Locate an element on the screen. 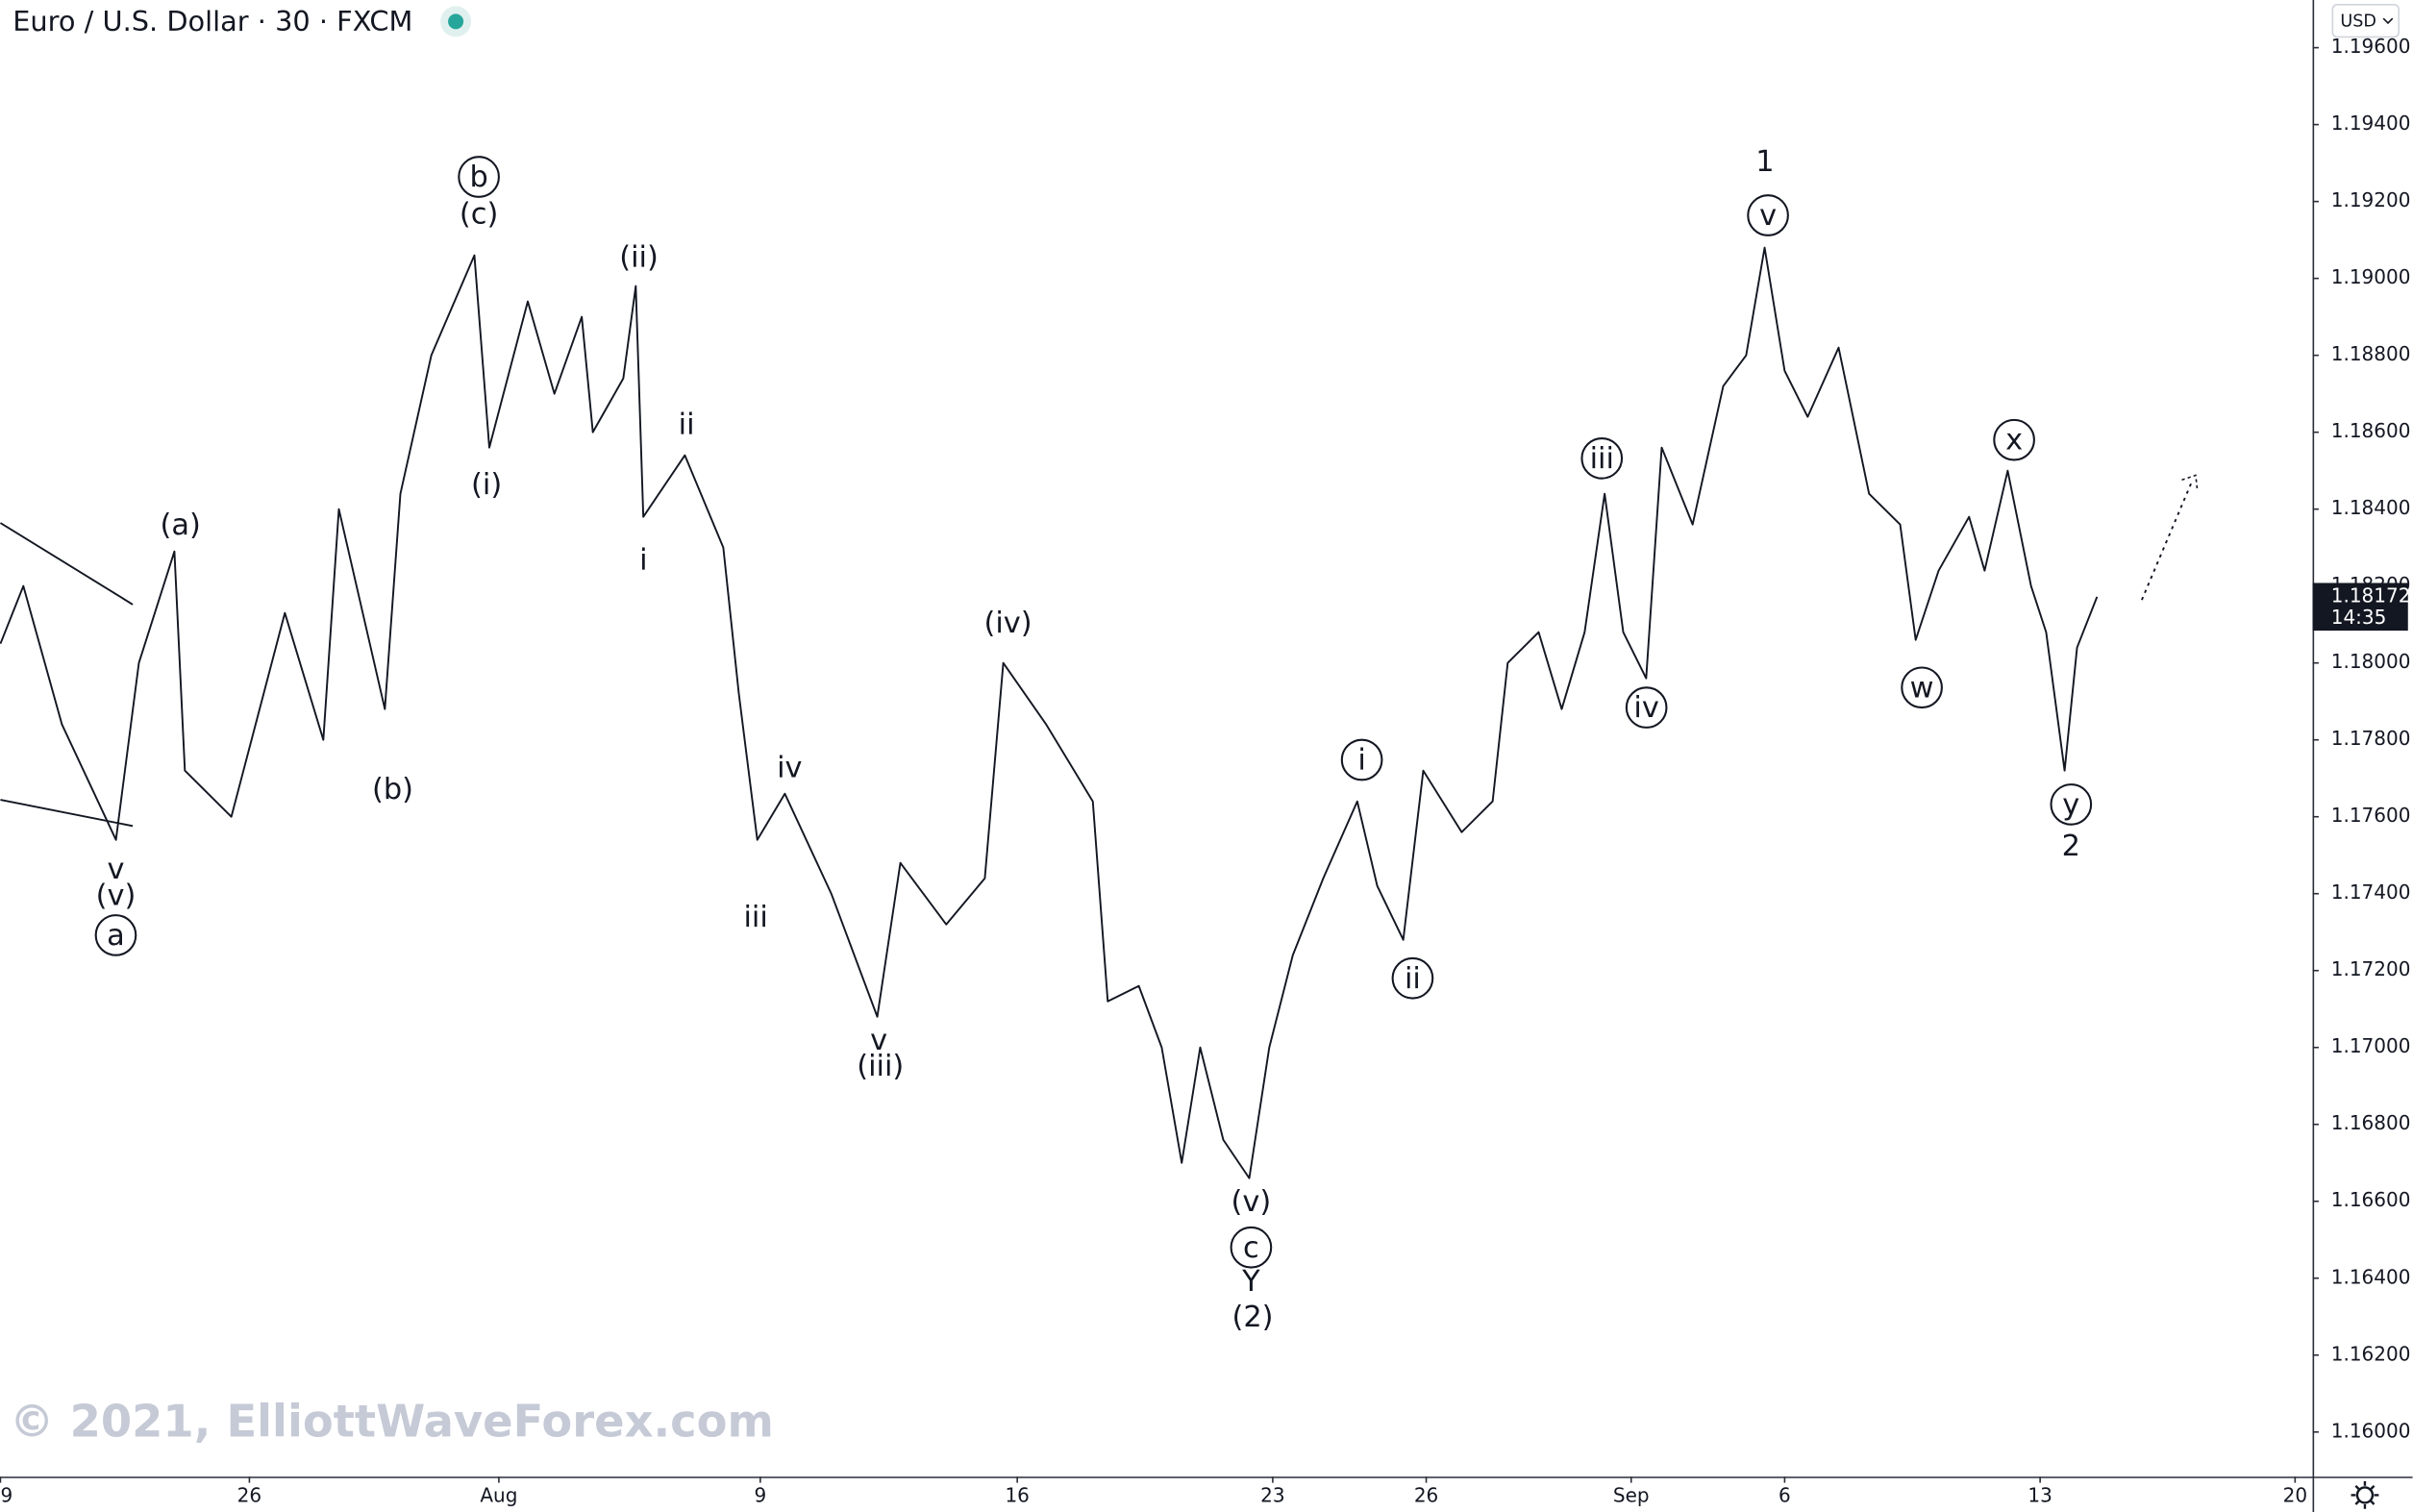  price-tag-countdown: 14:35 is located at coordinates (2359, 617).